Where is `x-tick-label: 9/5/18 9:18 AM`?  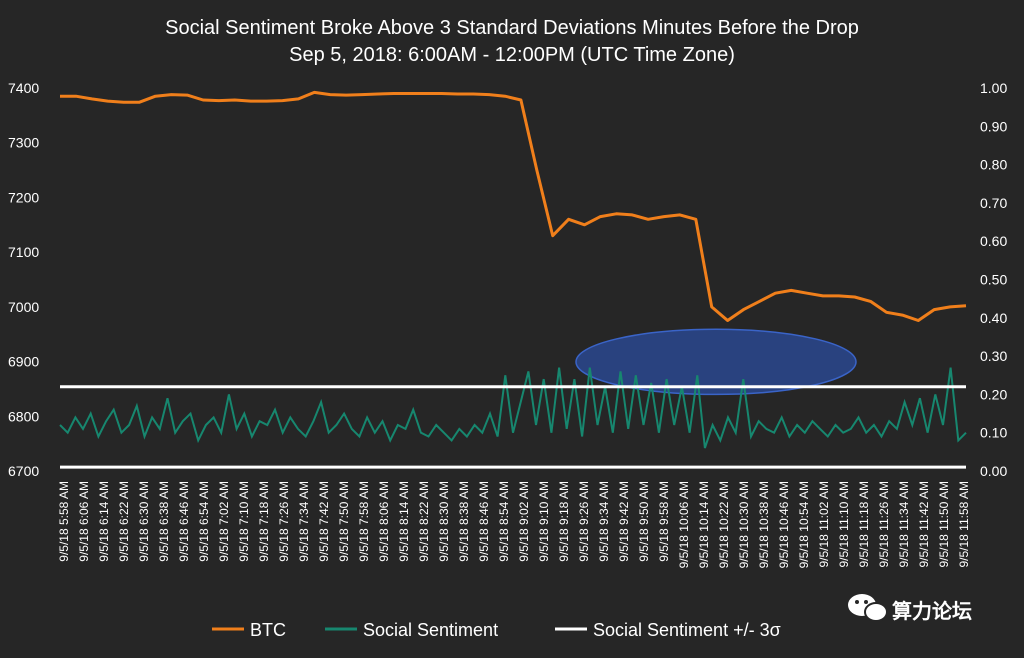
x-tick-label: 9/5/18 9:18 AM is located at coordinates (564, 521).